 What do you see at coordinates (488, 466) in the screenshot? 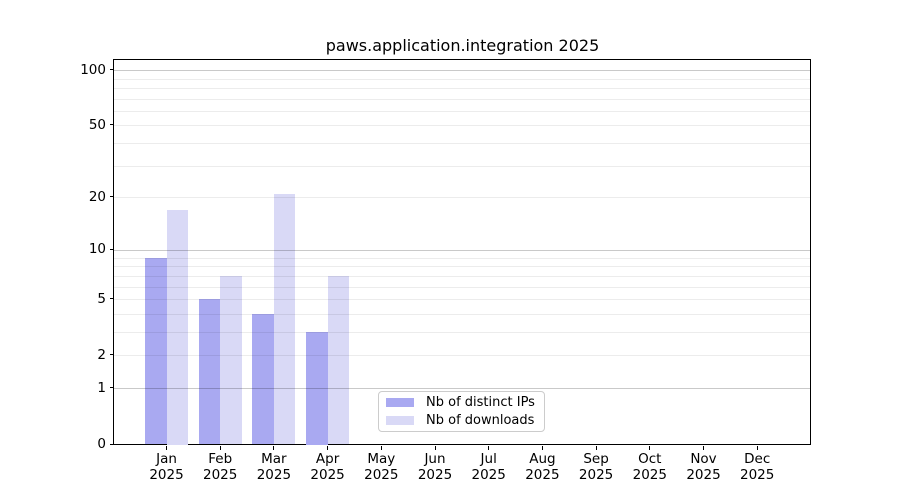
I see `x-tick-label-jul: Jul 2025` at bounding box center [488, 466].